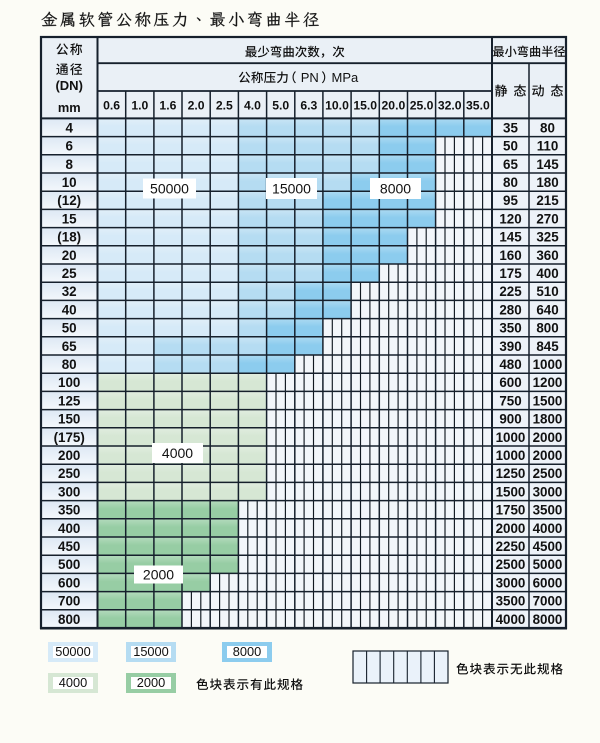  What do you see at coordinates (69, 455) in the screenshot?
I see `svg-text: 200` at bounding box center [69, 455].